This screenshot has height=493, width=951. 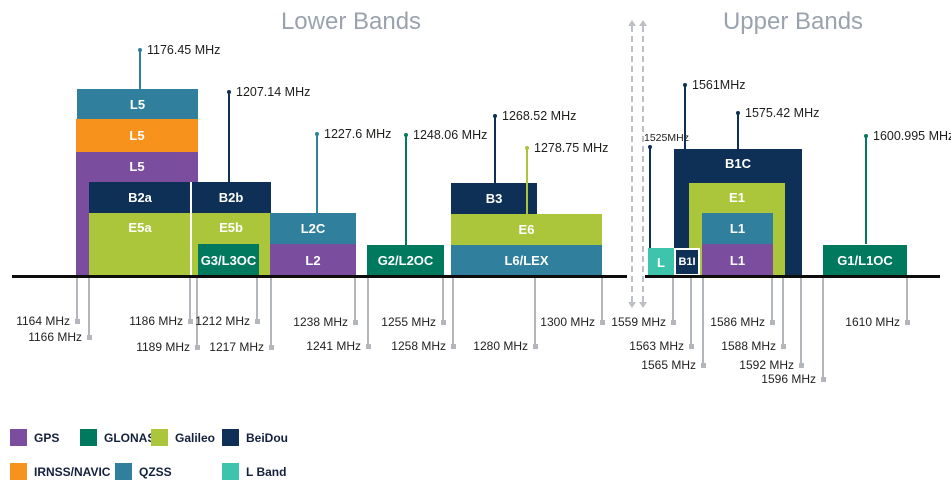 What do you see at coordinates (539, 116) in the screenshot?
I see `center-frequency-label: 1268.52 MHz` at bounding box center [539, 116].